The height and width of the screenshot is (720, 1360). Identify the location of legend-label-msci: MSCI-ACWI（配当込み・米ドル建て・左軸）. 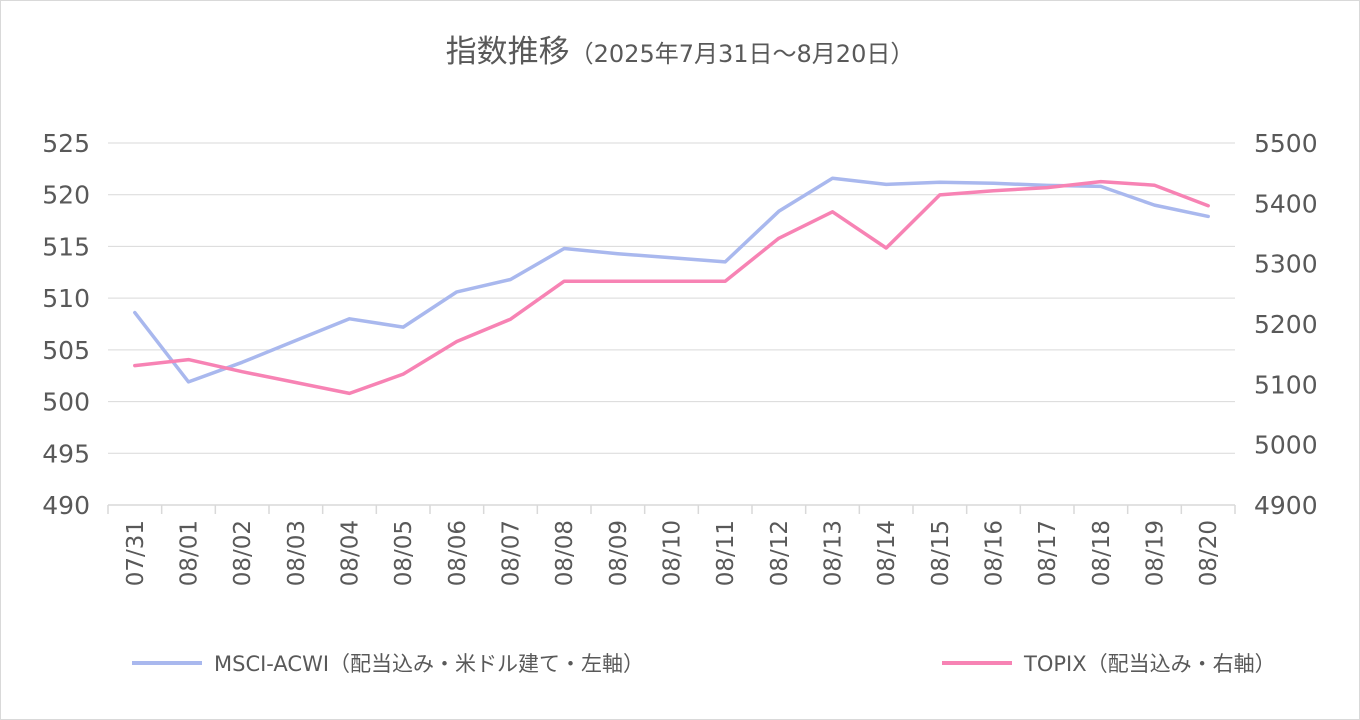
(429, 664).